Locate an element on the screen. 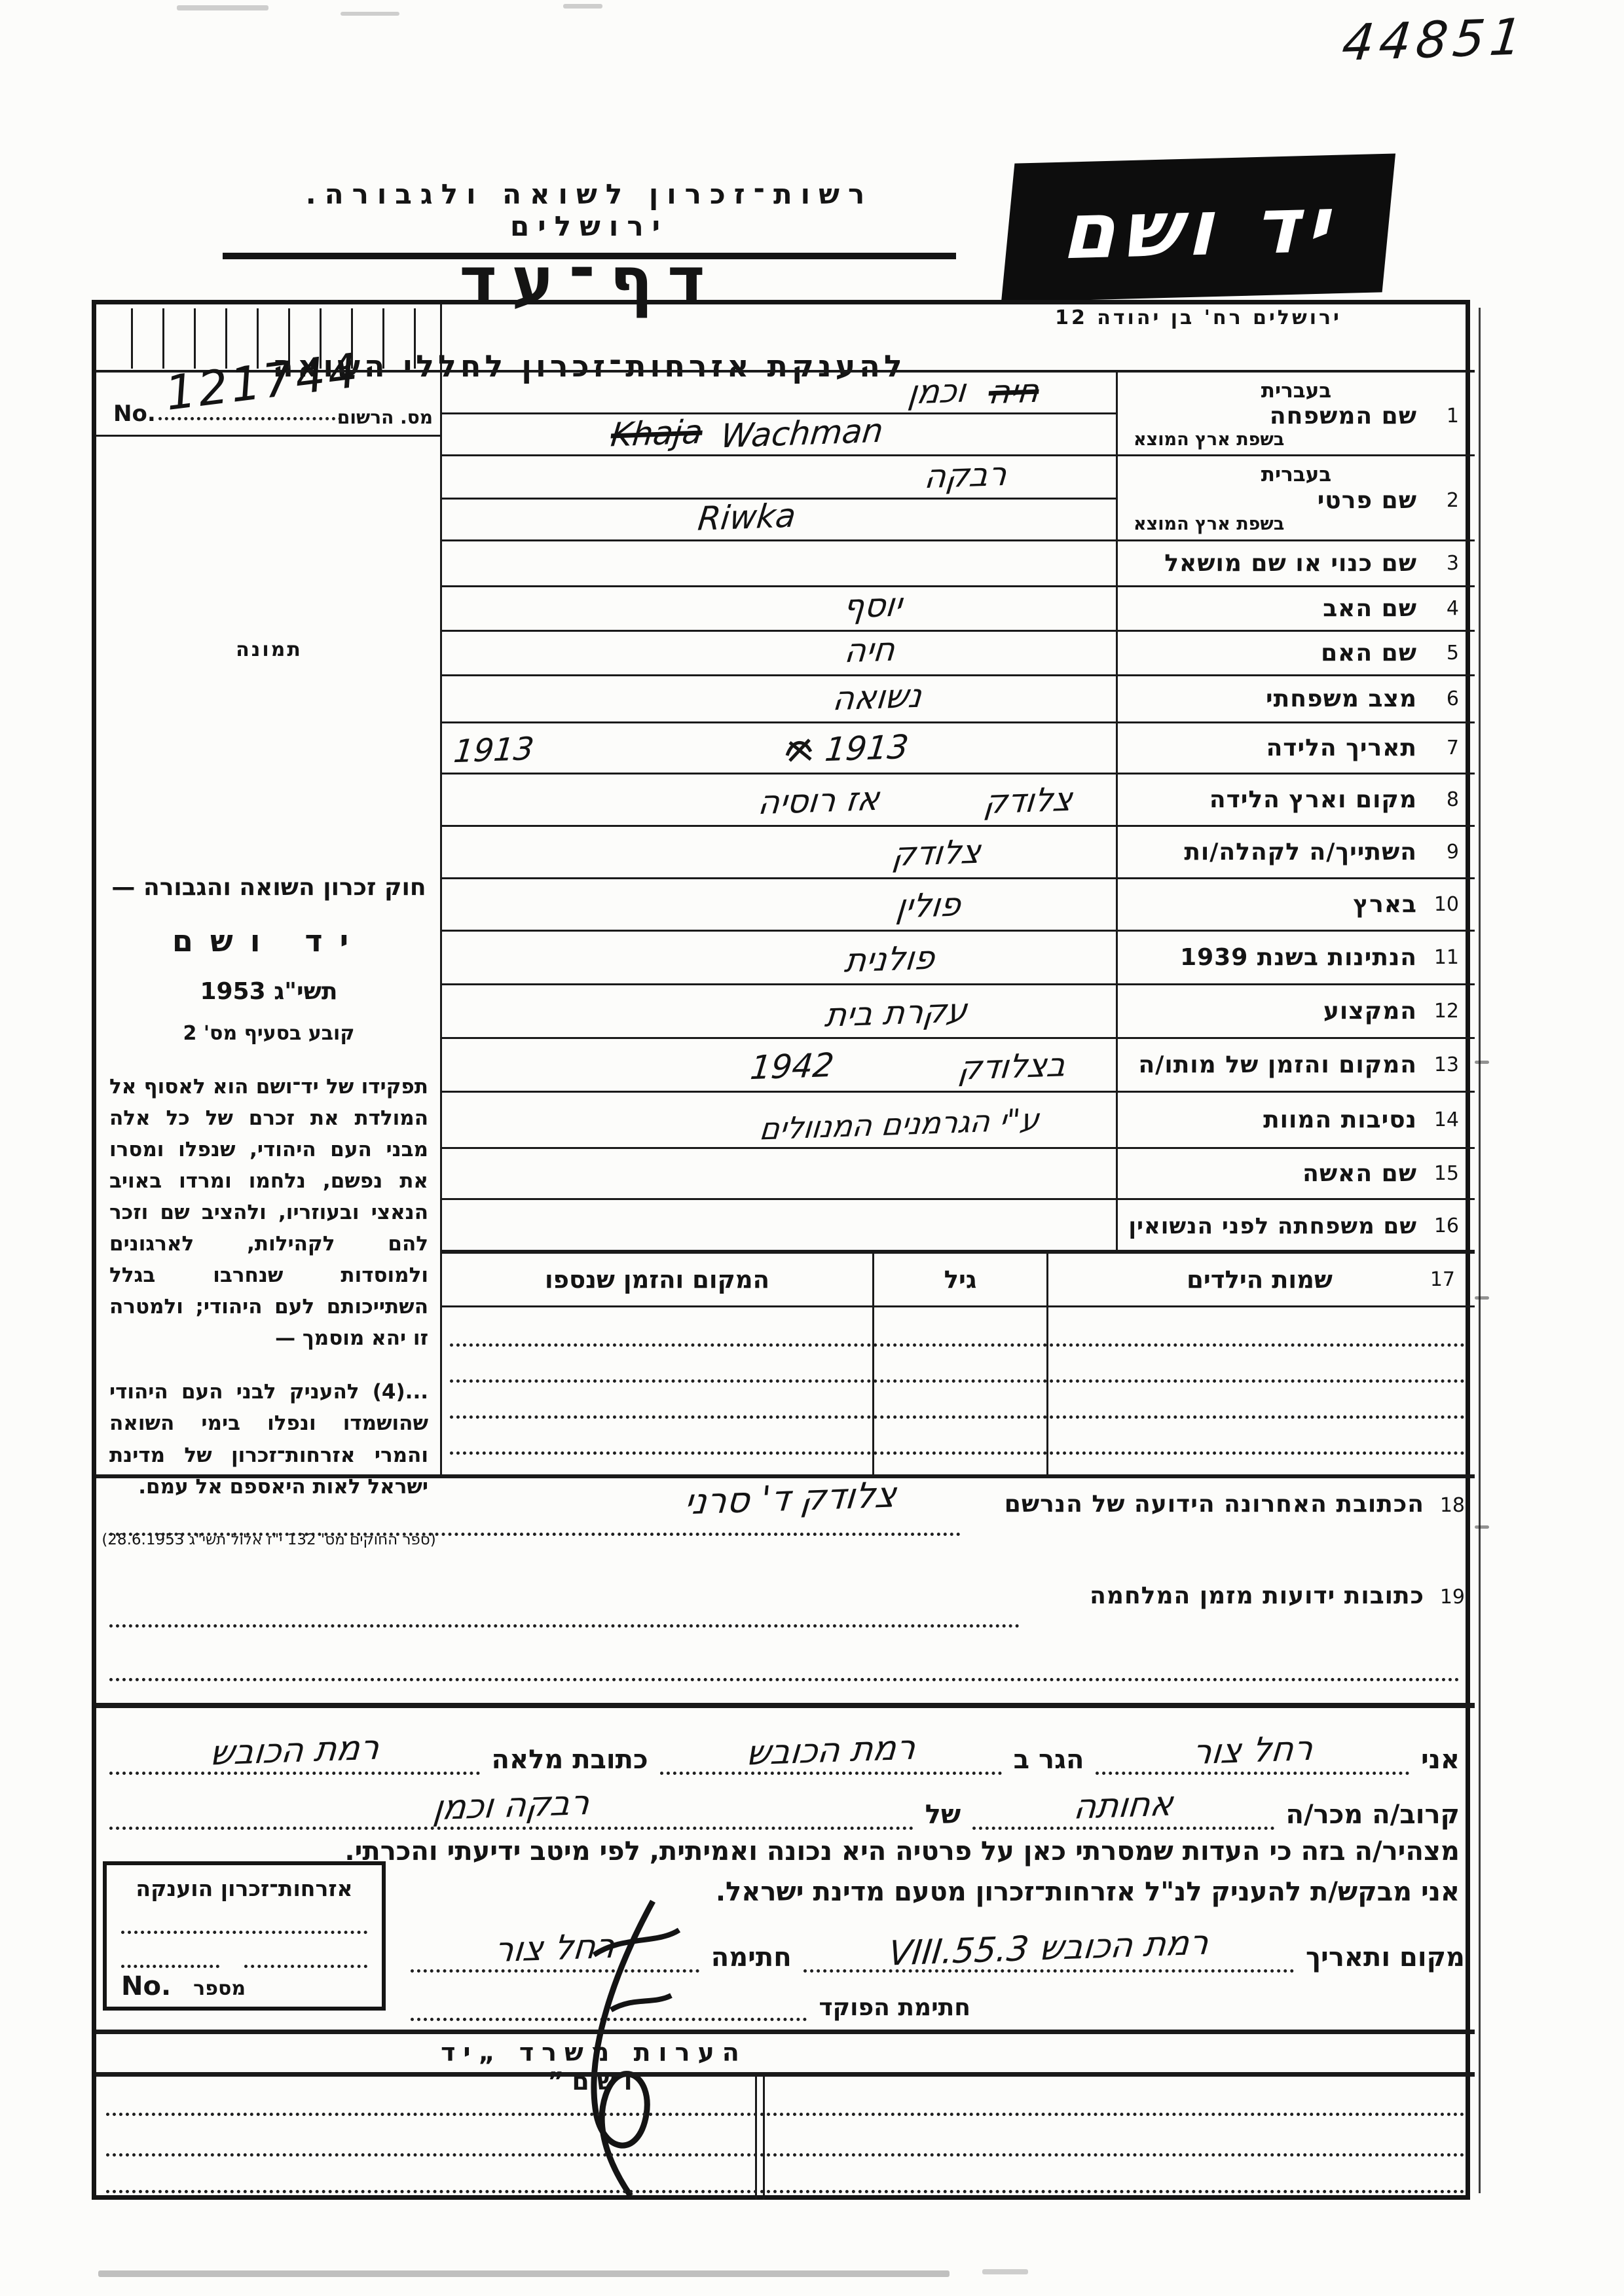 This screenshot has height=2296, width=1624. yad-vashem-logo: יד ושם ירושלים רח' בן יהודה 12 is located at coordinates (1198, 241).